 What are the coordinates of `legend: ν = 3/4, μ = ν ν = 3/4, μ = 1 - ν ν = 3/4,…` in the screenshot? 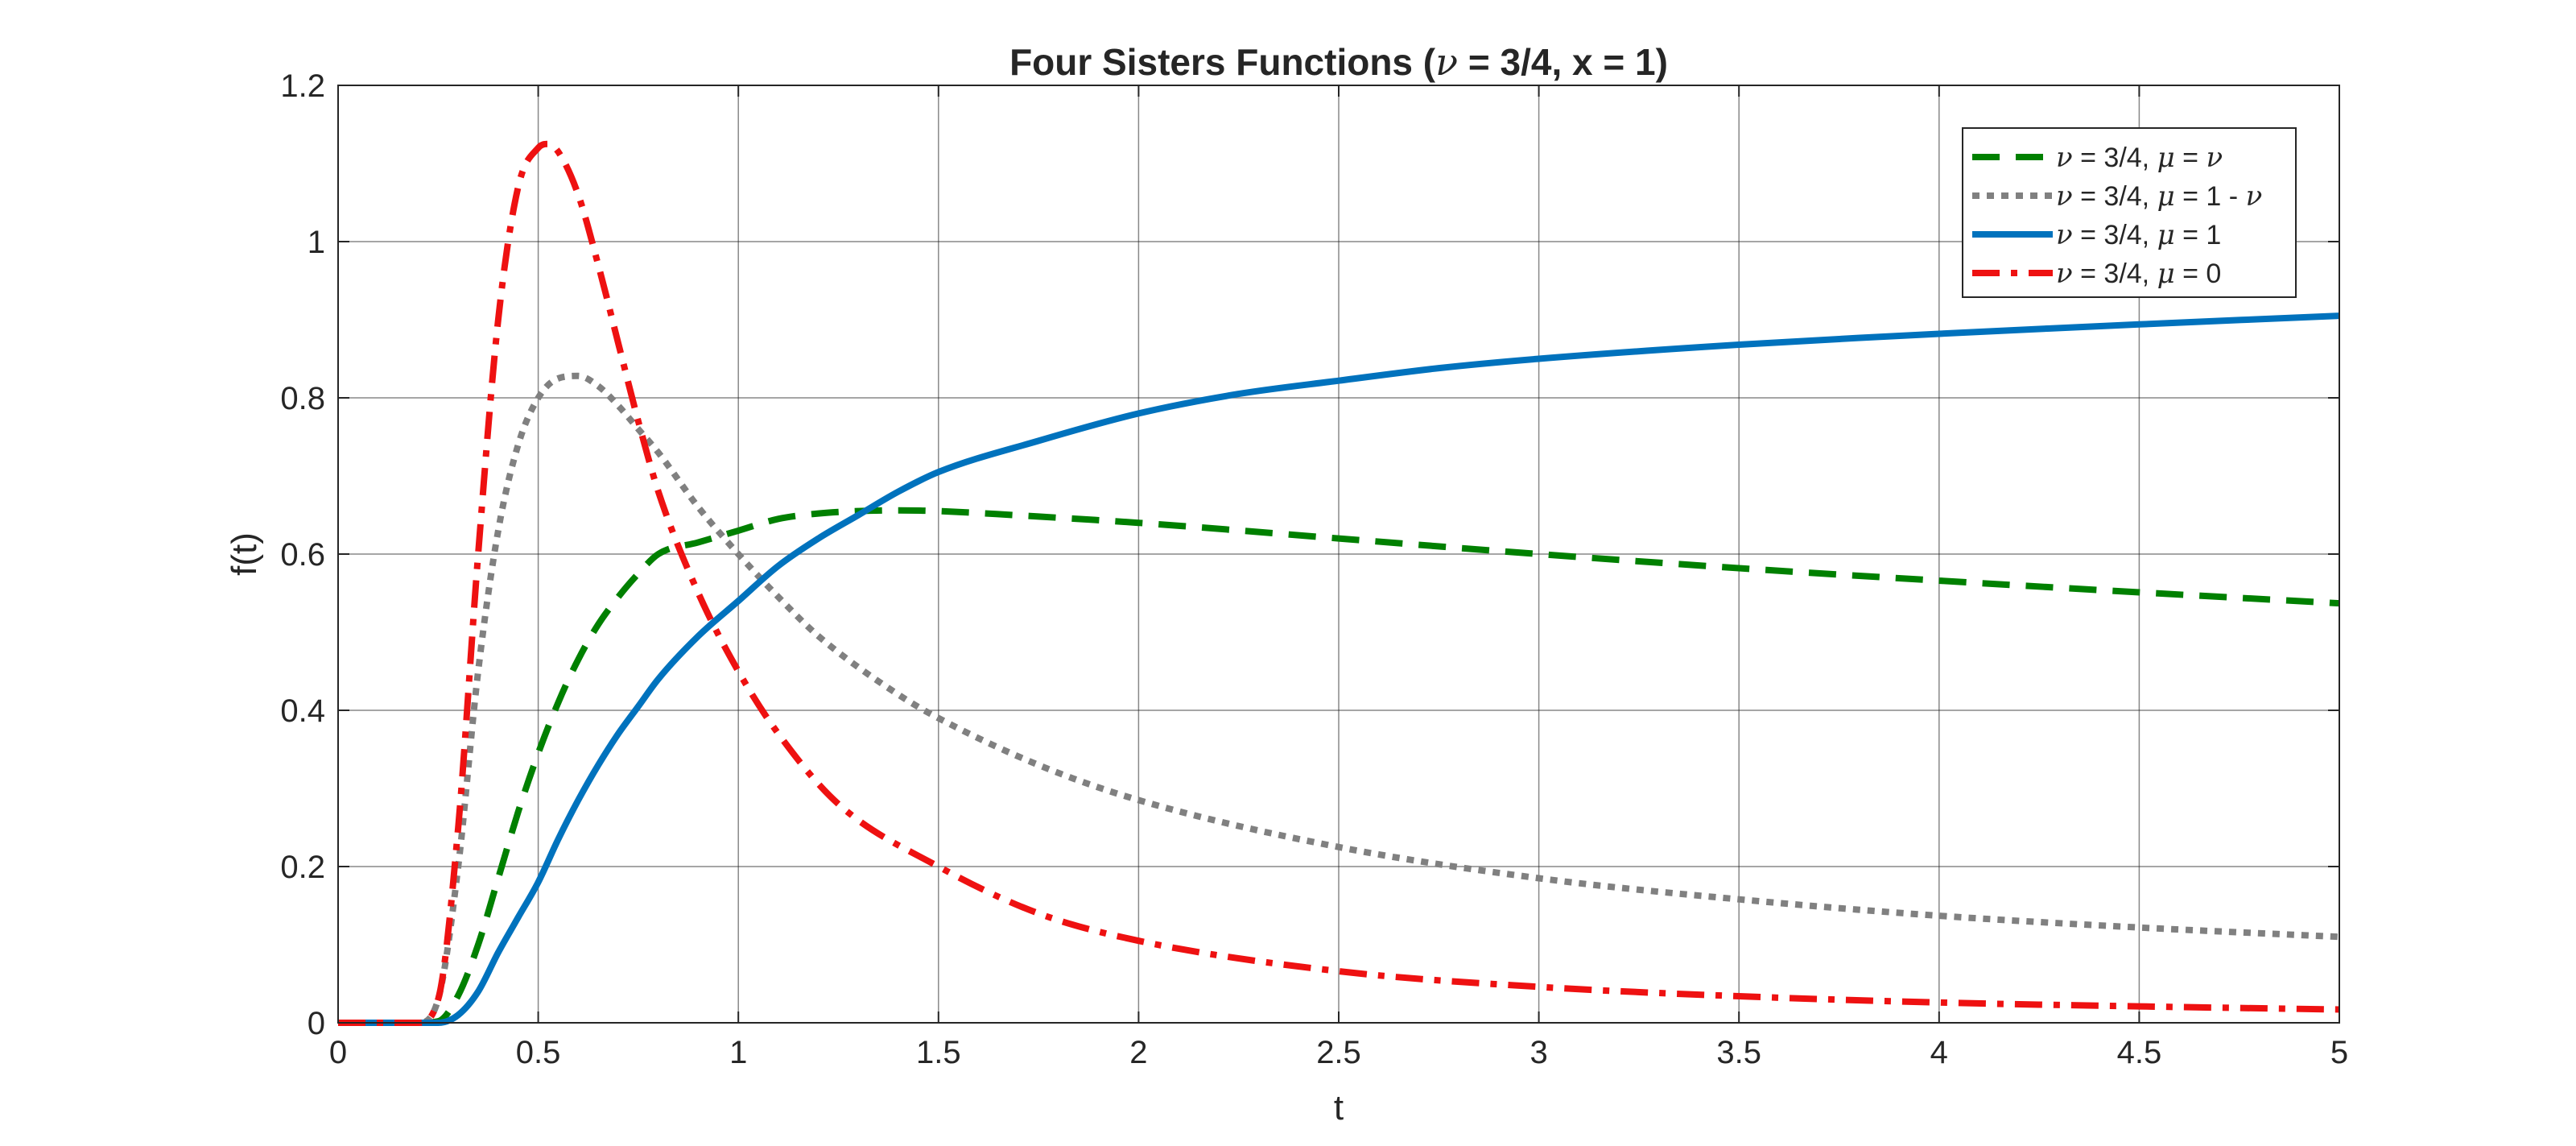 It's located at (2129, 212).